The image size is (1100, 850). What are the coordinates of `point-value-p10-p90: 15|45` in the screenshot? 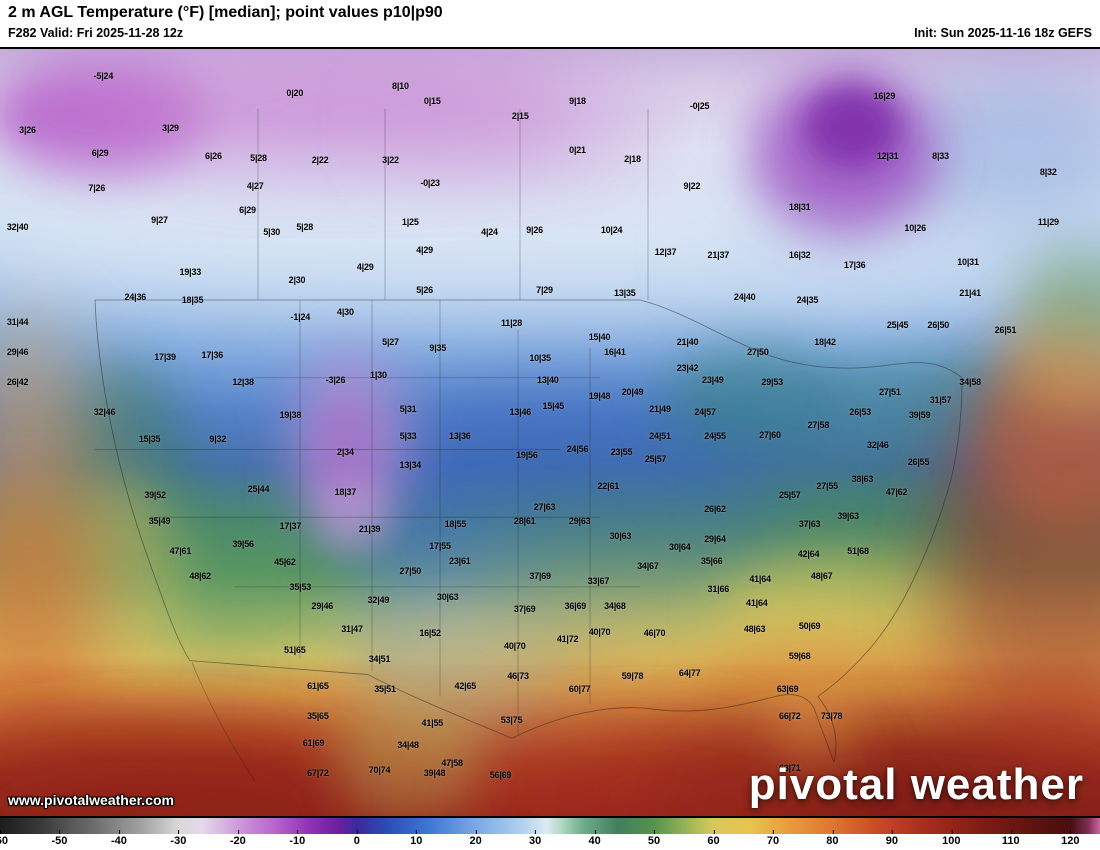 It's located at (553, 406).